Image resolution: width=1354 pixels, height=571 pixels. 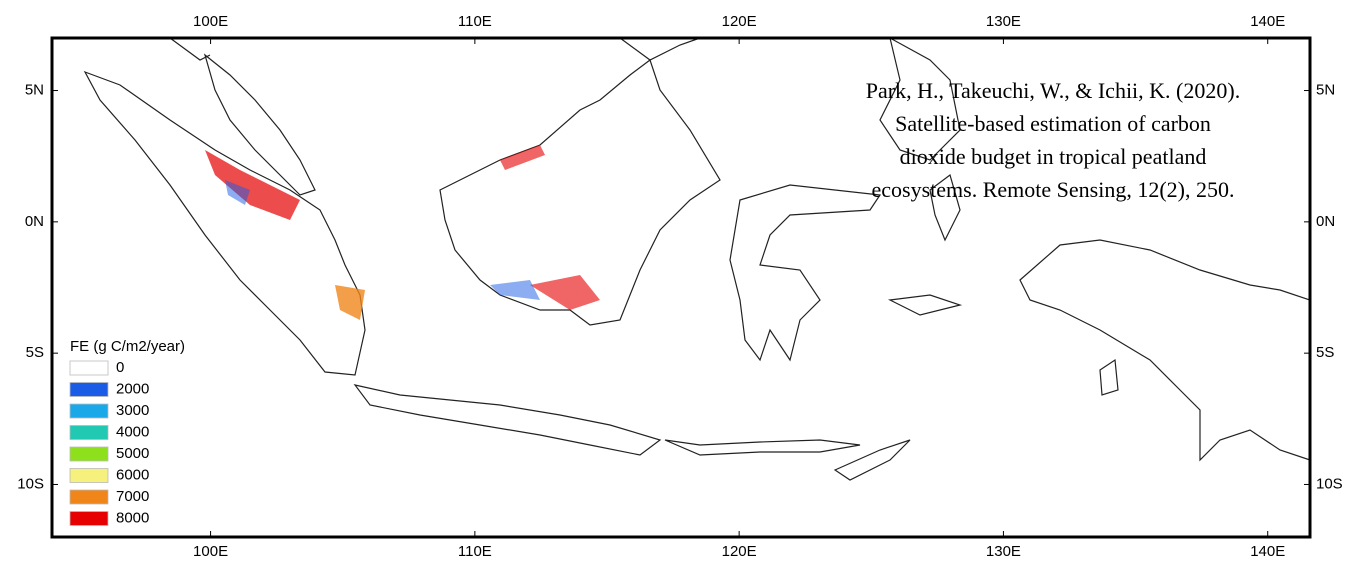 I want to click on legend-label: 5000, so click(x=132, y=453).